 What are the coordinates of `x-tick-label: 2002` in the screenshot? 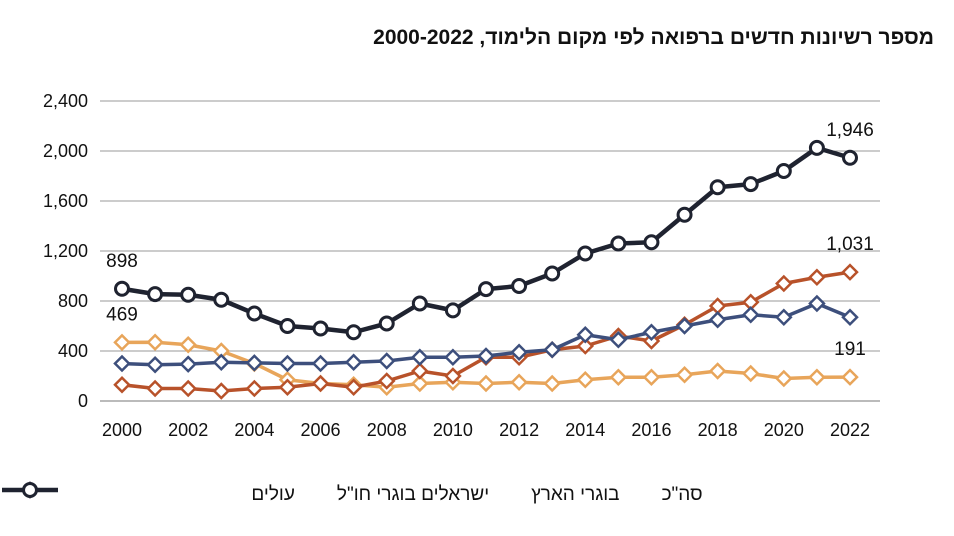 It's located at (188, 430).